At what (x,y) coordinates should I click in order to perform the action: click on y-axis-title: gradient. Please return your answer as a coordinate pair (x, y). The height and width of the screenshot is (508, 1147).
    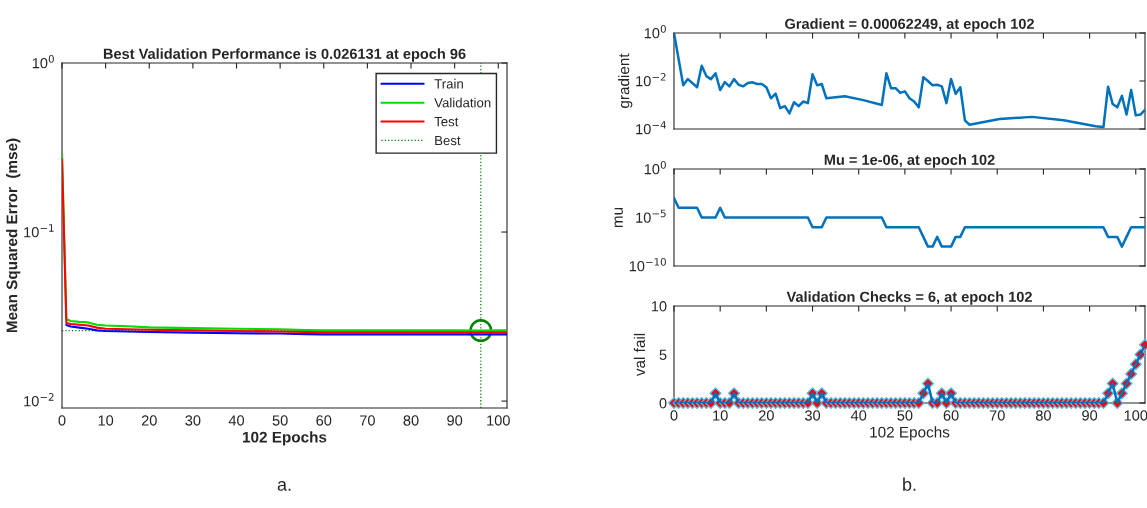
    Looking at the image, I should click on (625, 80).